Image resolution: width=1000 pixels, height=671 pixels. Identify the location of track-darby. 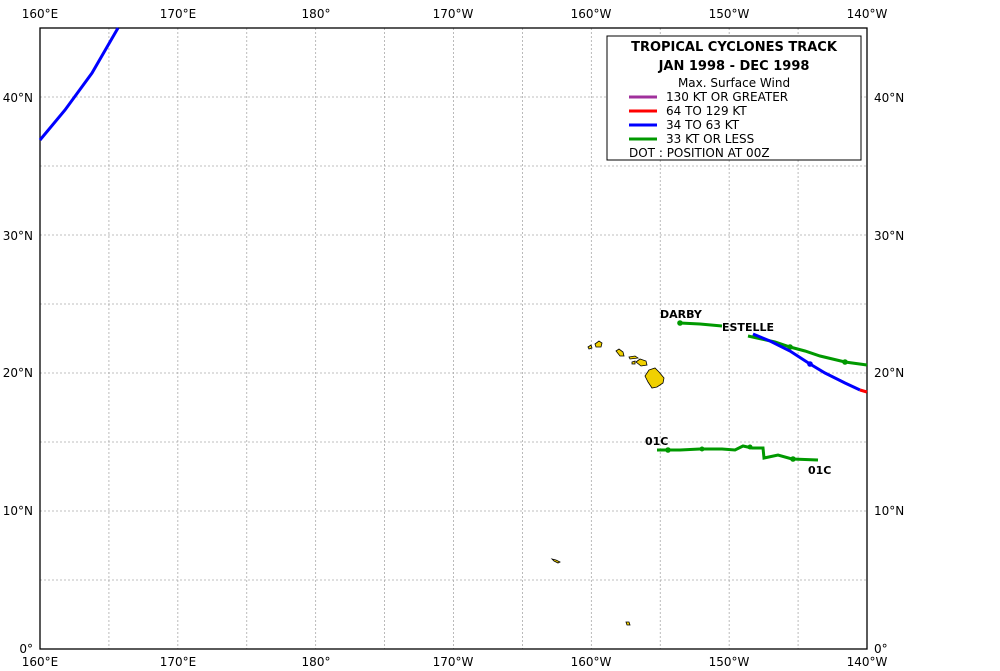
(701, 324).